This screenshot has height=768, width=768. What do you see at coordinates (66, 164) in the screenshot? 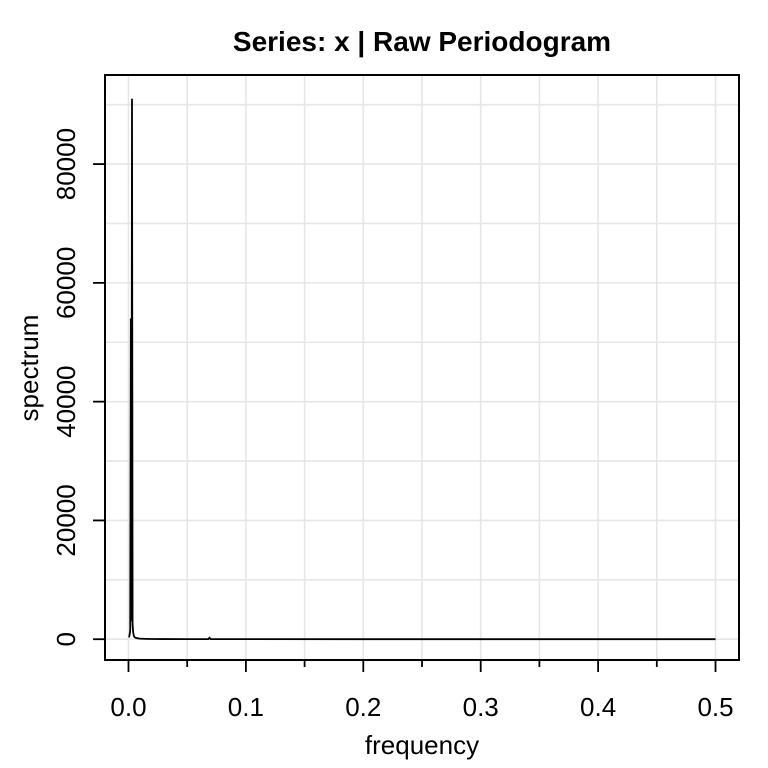
I see `y-tick-label: 80000` at bounding box center [66, 164].